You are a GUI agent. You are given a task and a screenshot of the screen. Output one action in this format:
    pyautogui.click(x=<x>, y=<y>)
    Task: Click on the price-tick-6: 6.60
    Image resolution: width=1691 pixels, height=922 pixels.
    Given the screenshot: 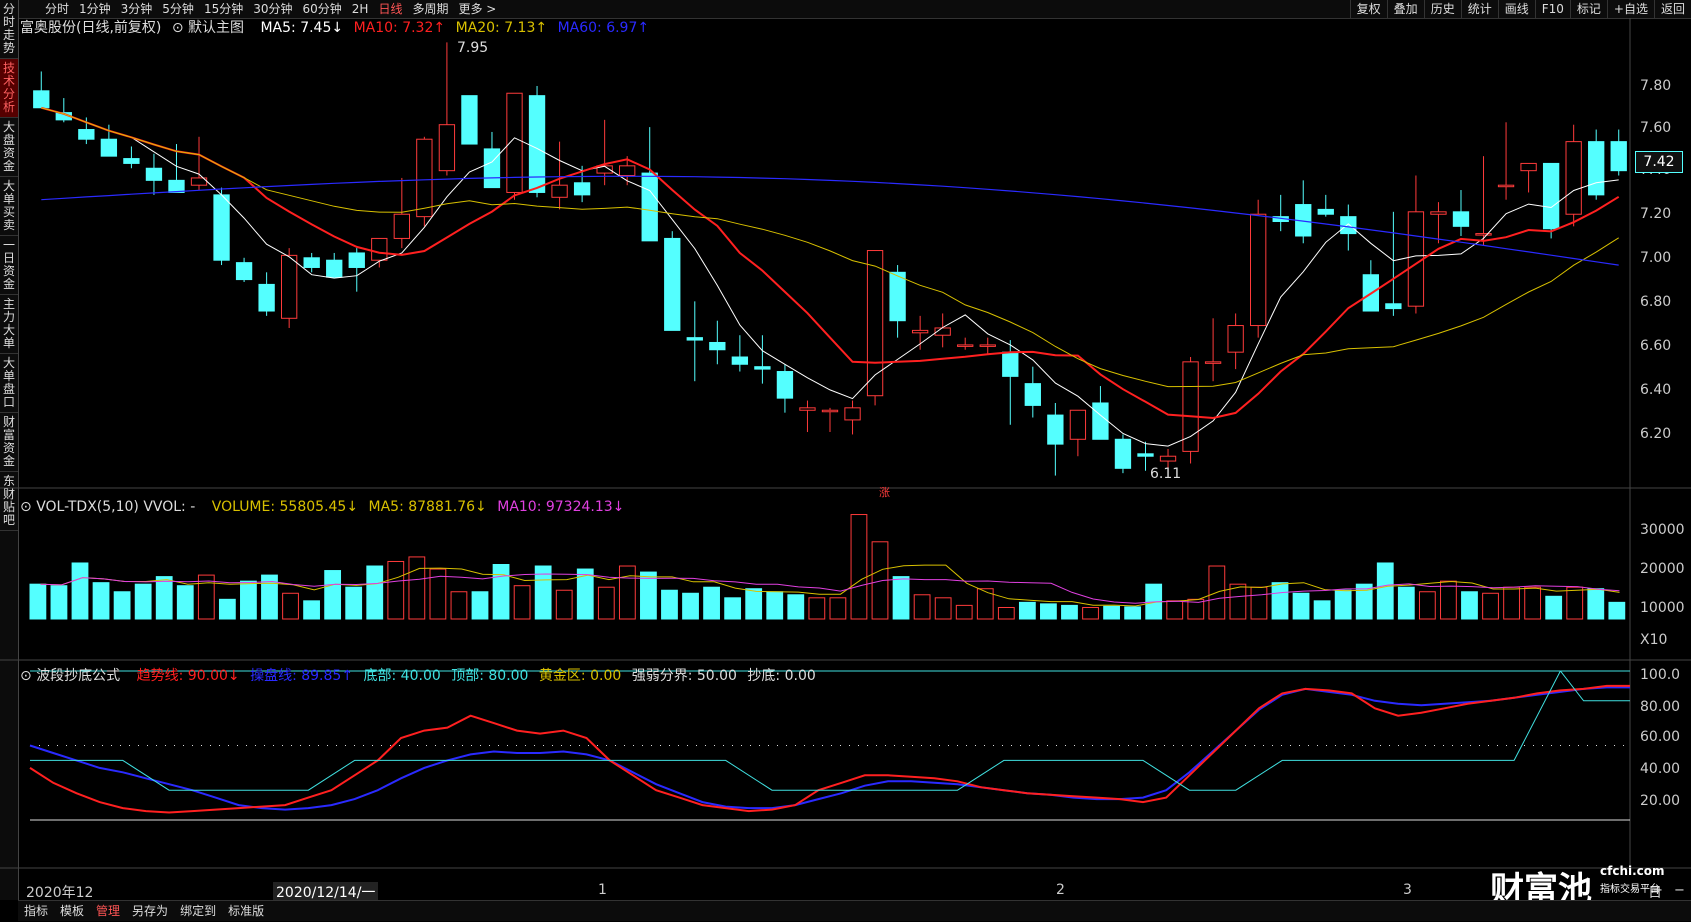 What is the action you would take?
    pyautogui.click(x=1656, y=346)
    